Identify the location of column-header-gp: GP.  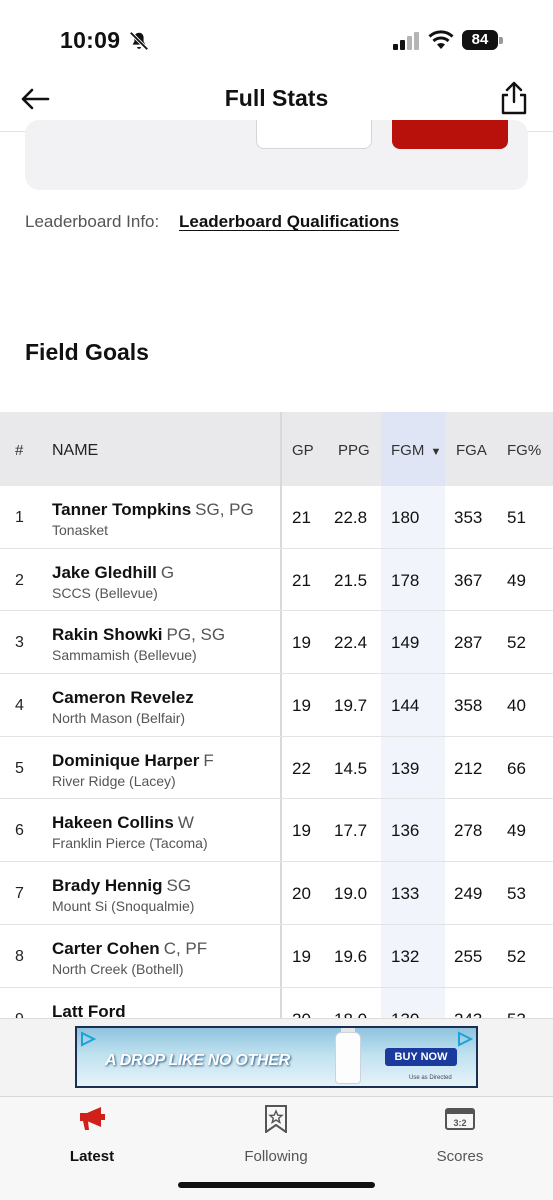
(303, 450).